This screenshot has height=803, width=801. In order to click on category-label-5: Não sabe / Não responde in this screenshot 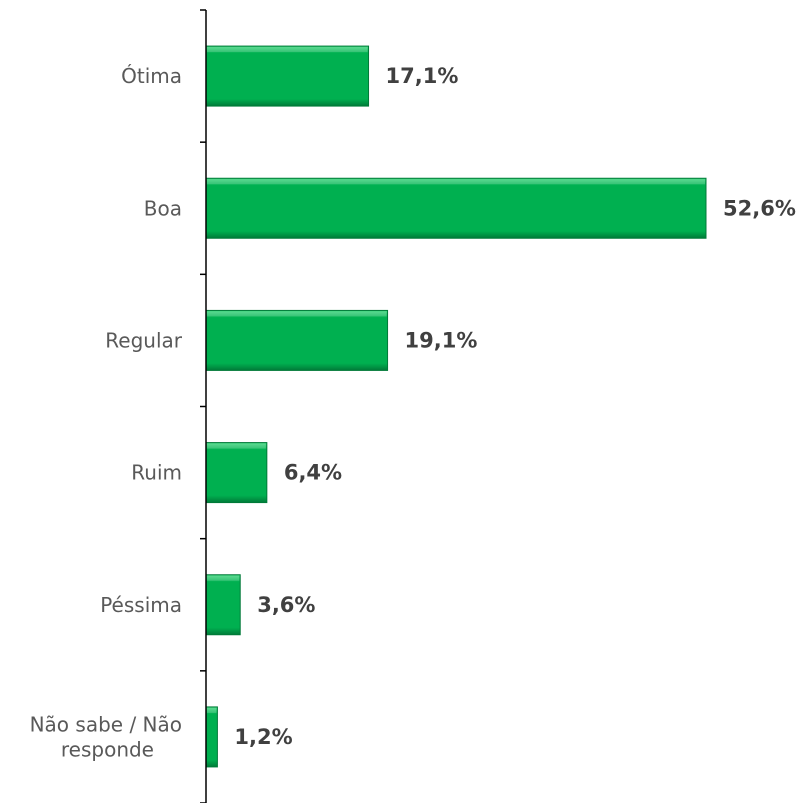, I will do `click(106, 736)`.